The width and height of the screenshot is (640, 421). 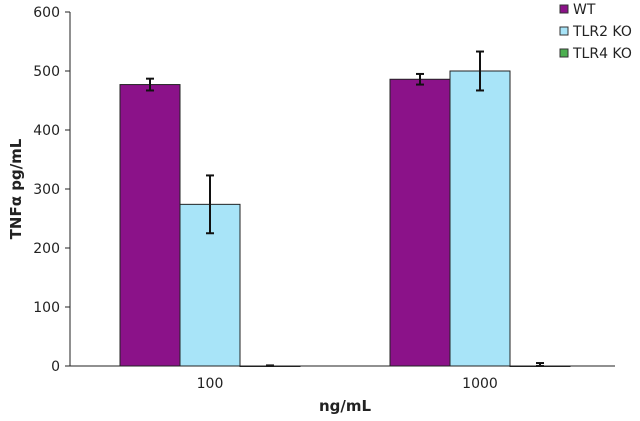 I want to click on y-axis-label: TNFα pg/mL, so click(x=16, y=188).